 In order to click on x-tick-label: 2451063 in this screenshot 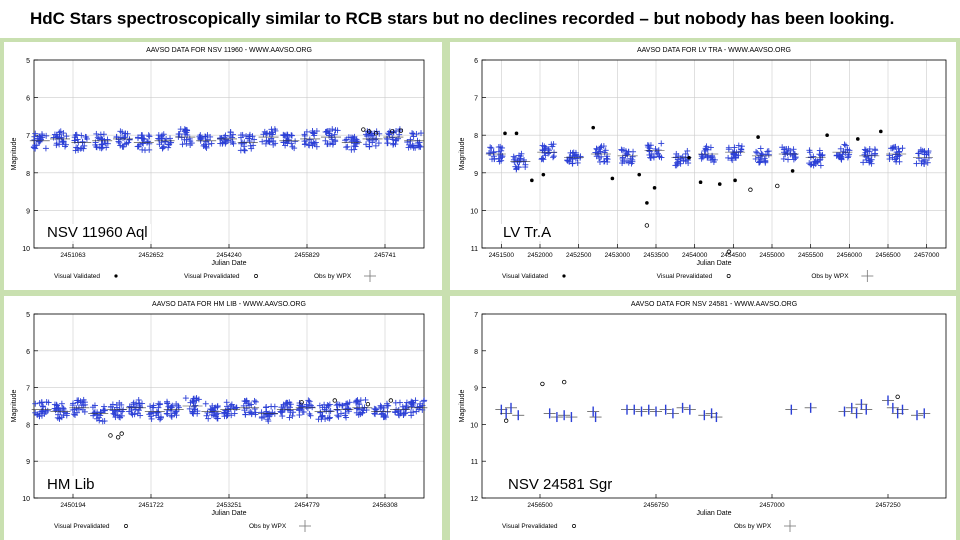, I will do `click(73, 255)`.